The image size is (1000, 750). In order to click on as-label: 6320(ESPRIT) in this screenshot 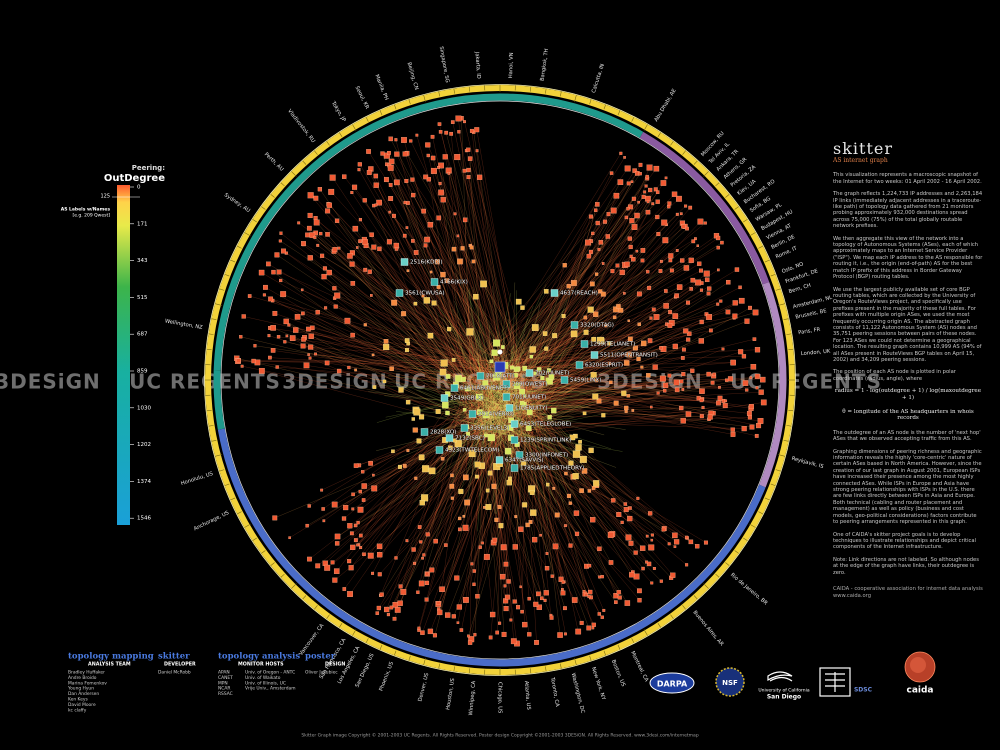, I will do `click(604, 366)`.